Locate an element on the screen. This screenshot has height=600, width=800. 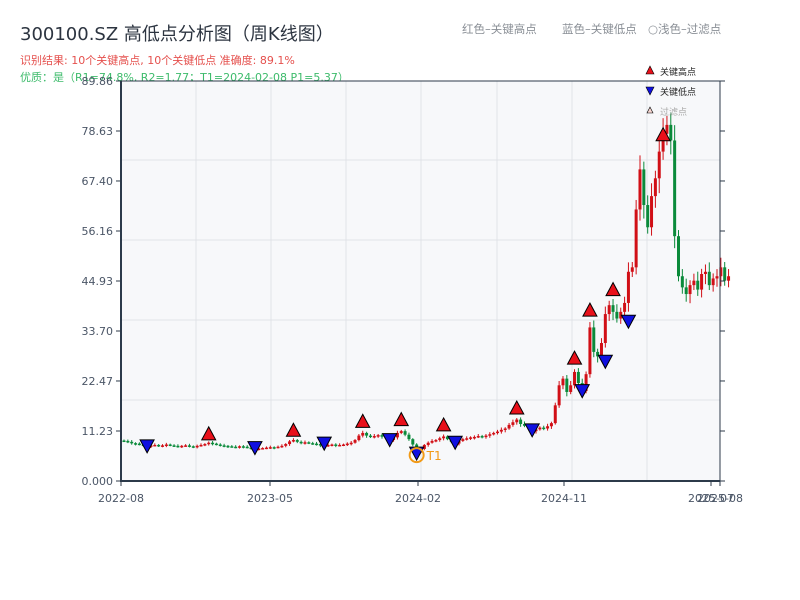
svg-text: 89.86 is located at coordinates (98, 81).